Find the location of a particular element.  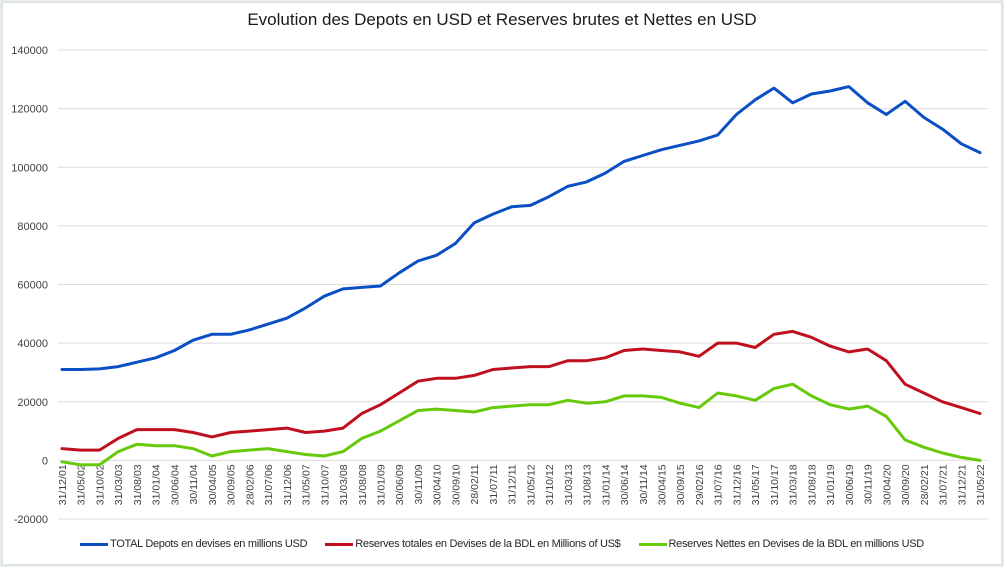

x-tick-label: 31/08/18 is located at coordinates (812, 484).